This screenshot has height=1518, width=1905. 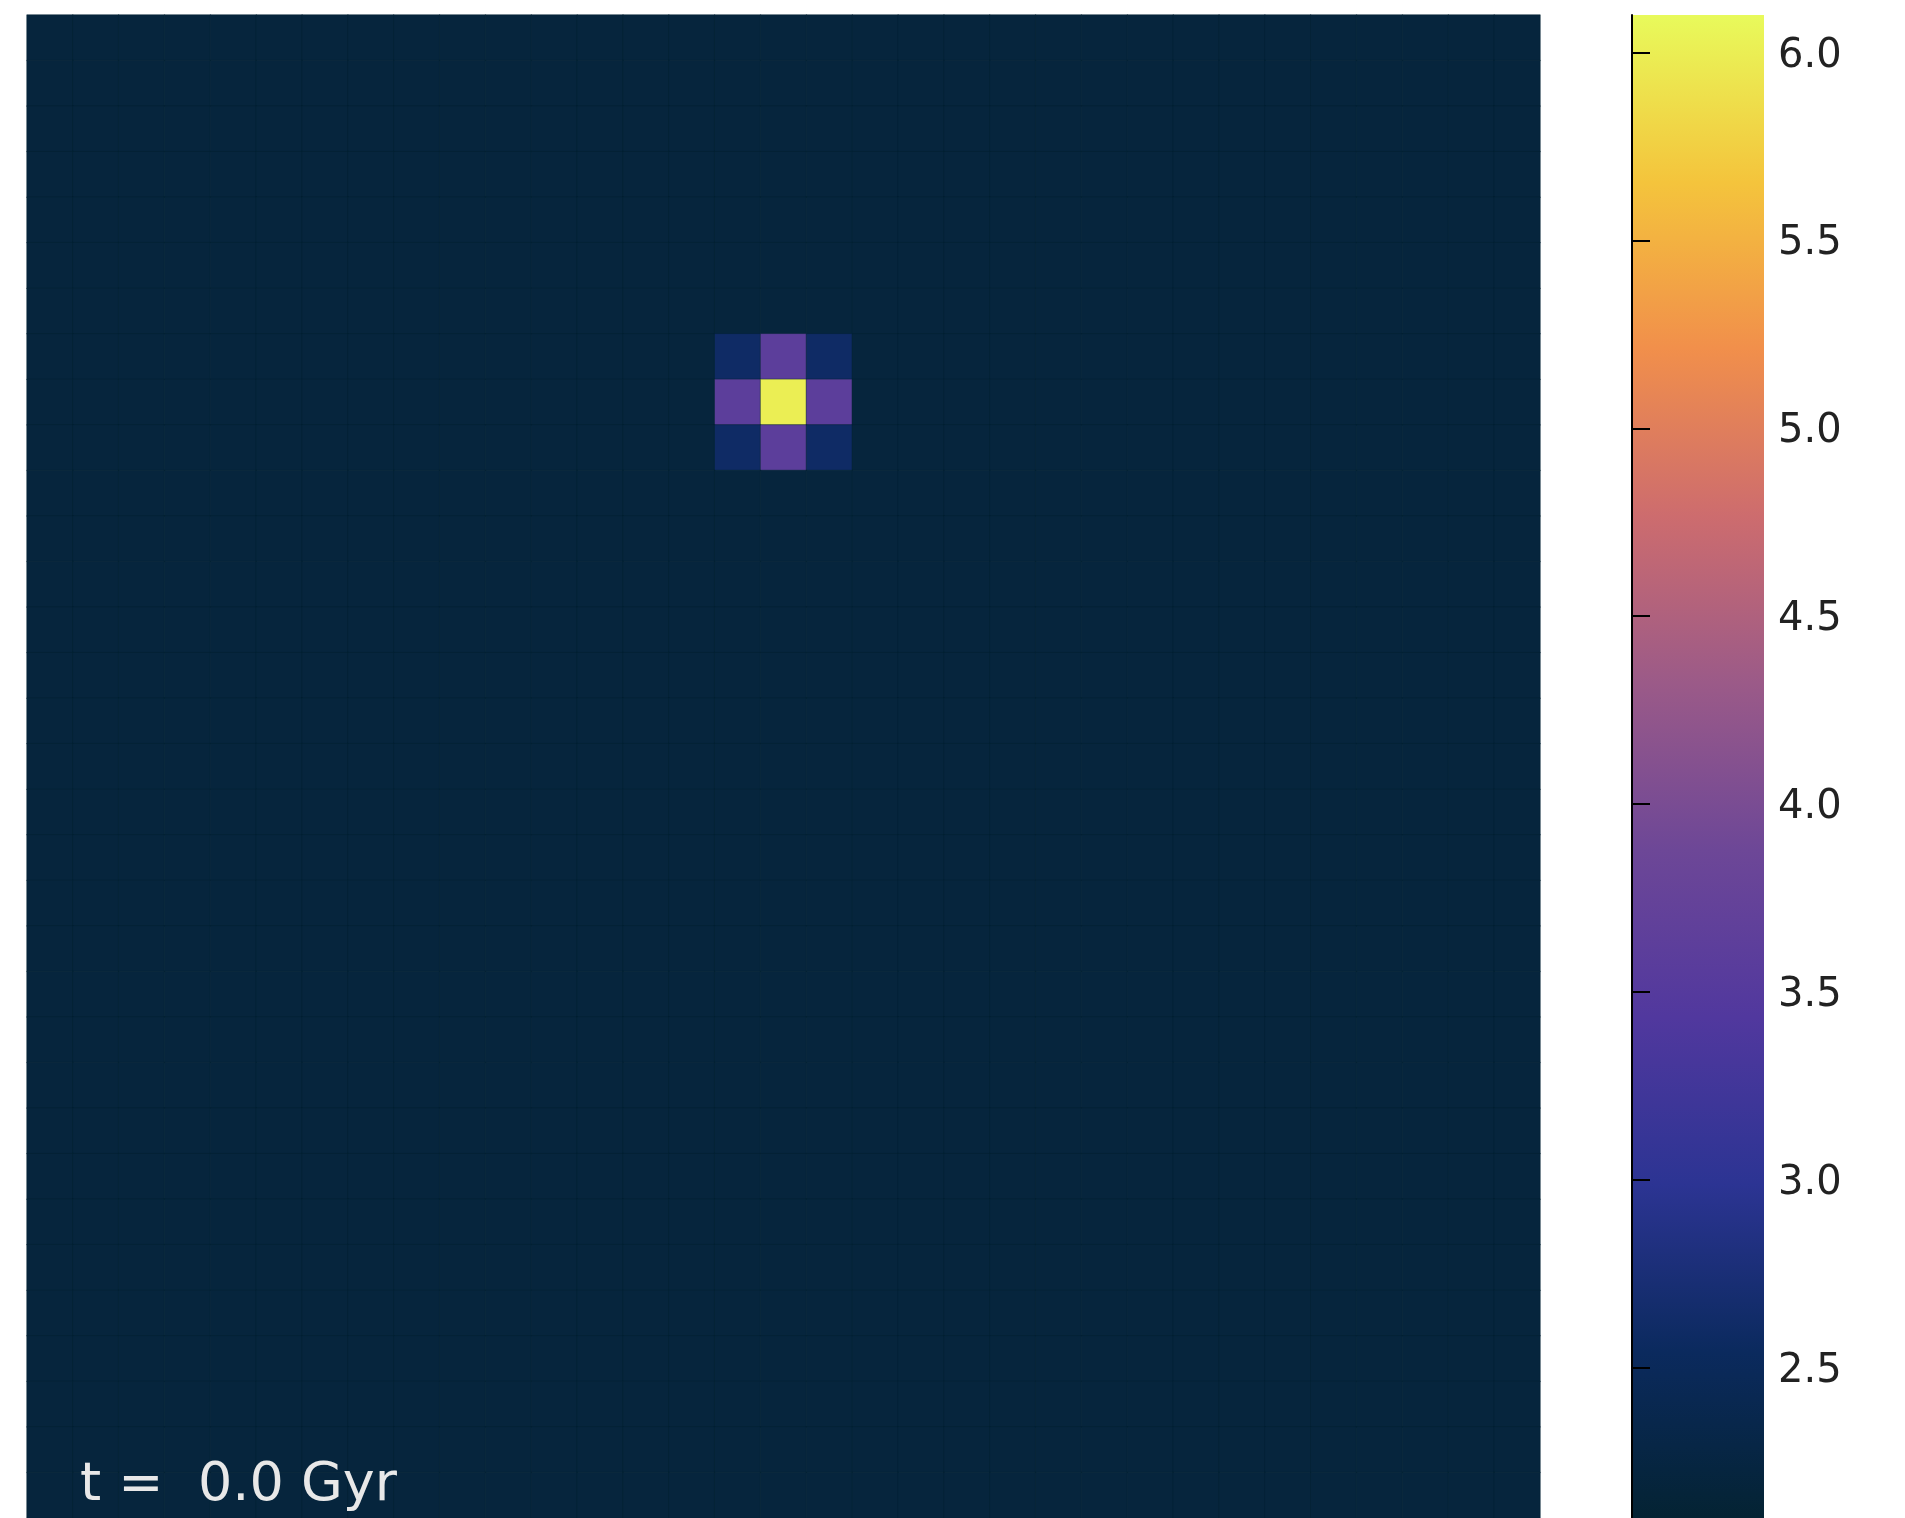 I want to click on color-bar-label: 3.5, so click(x=1810, y=991).